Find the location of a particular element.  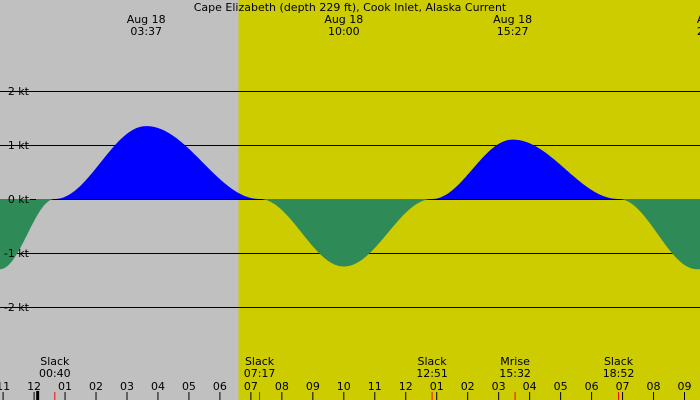

y-tick-label: -2 kt is located at coordinates (17, 307).